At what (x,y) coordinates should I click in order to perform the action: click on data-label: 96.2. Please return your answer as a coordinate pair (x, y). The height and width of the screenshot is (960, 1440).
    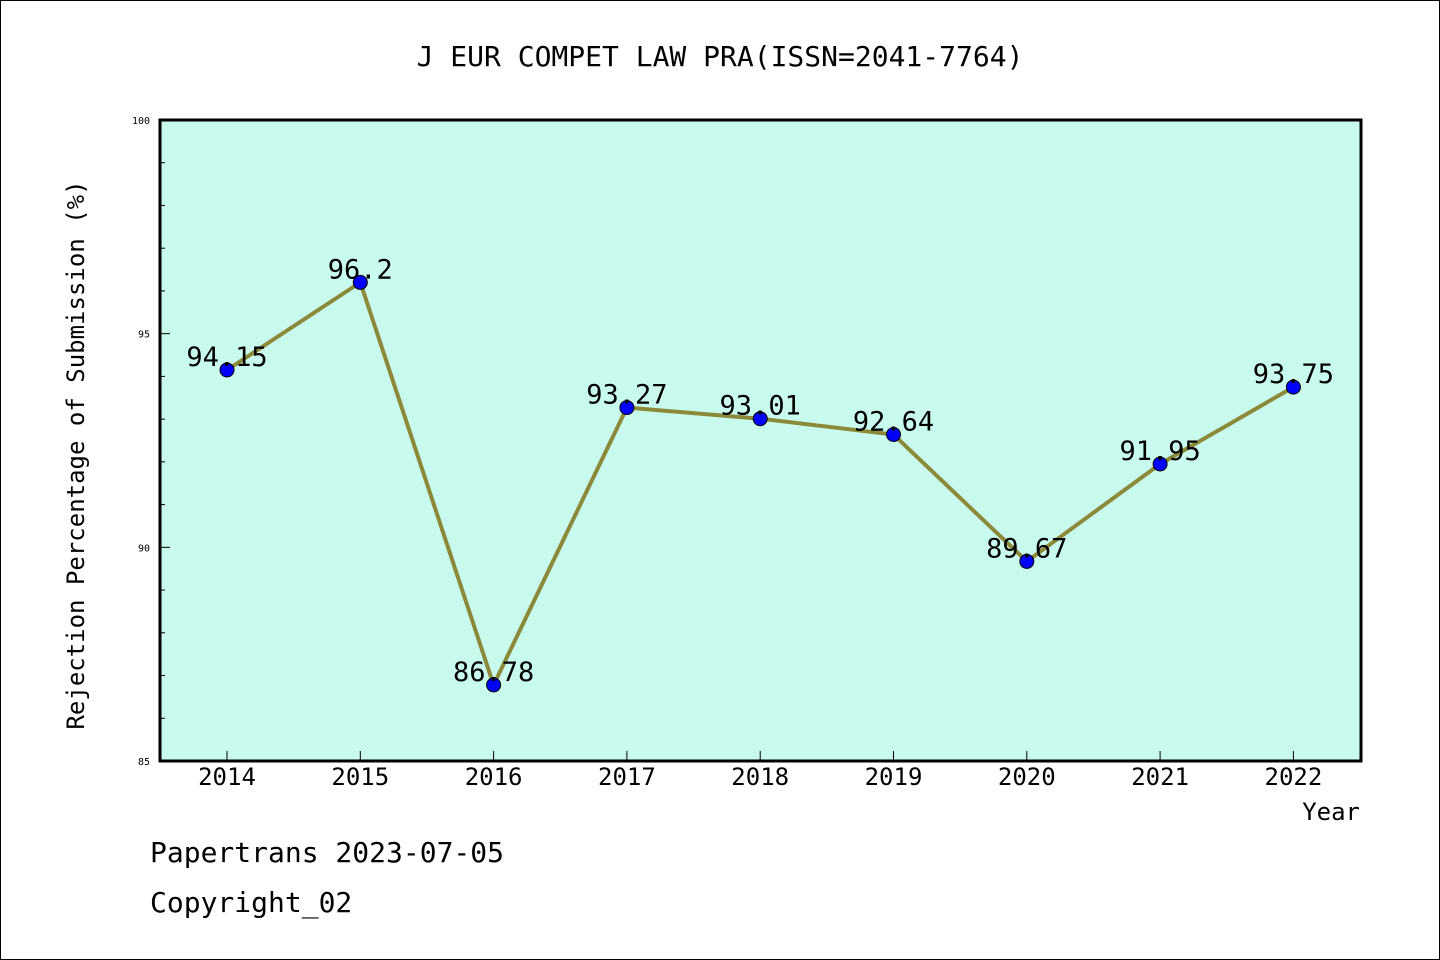
    Looking at the image, I should click on (360, 269).